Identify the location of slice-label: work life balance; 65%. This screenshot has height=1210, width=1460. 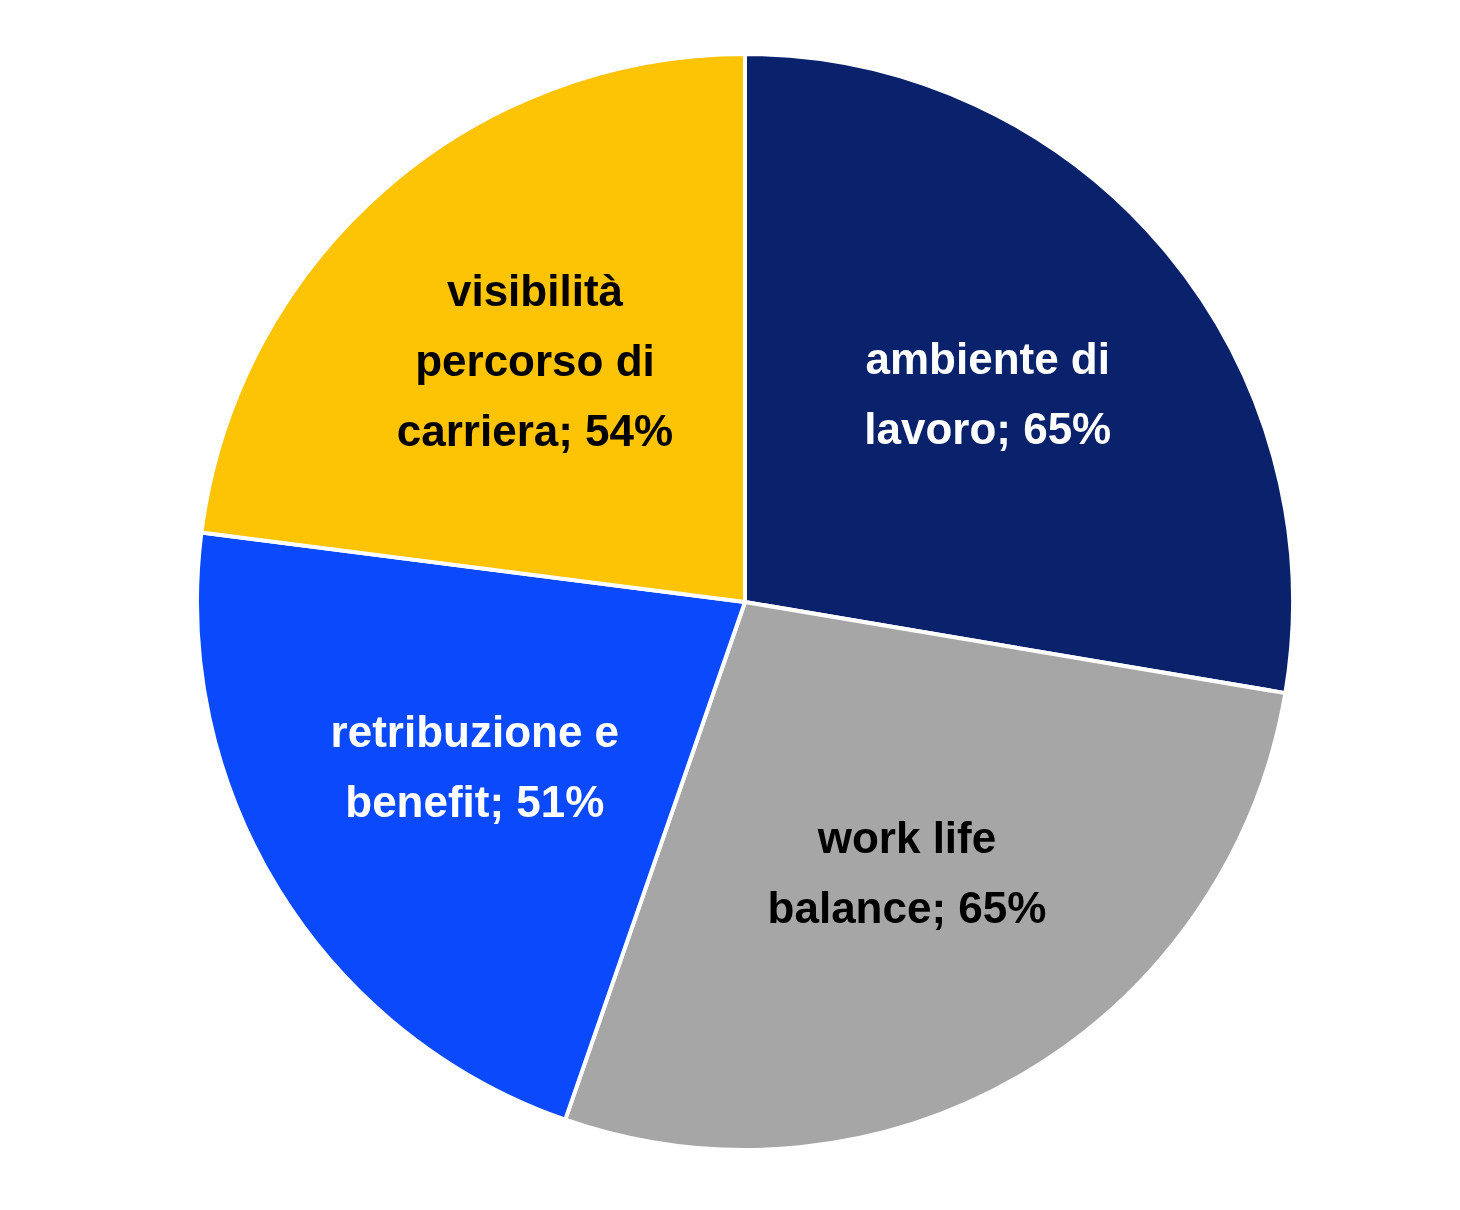
(907, 872).